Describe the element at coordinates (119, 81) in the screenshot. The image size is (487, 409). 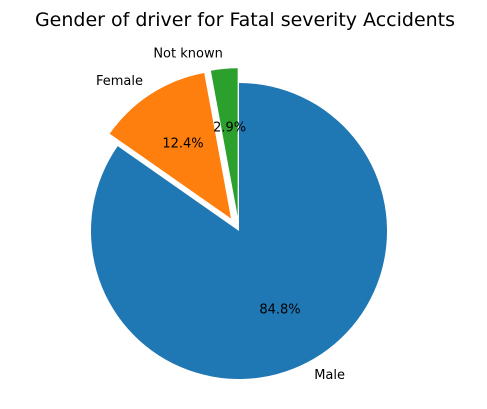
I see `slice-label-female: Female` at that location.